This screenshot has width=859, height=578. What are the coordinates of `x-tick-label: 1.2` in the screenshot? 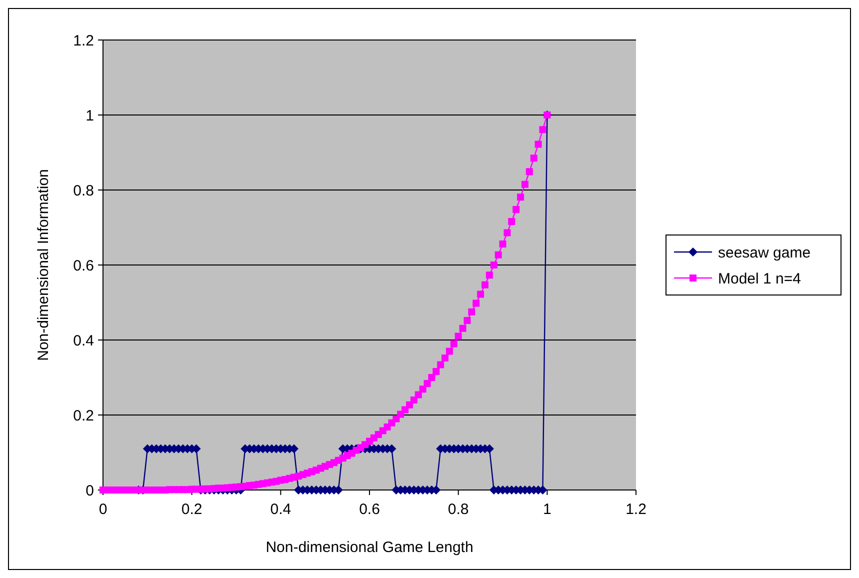 It's located at (636, 509).